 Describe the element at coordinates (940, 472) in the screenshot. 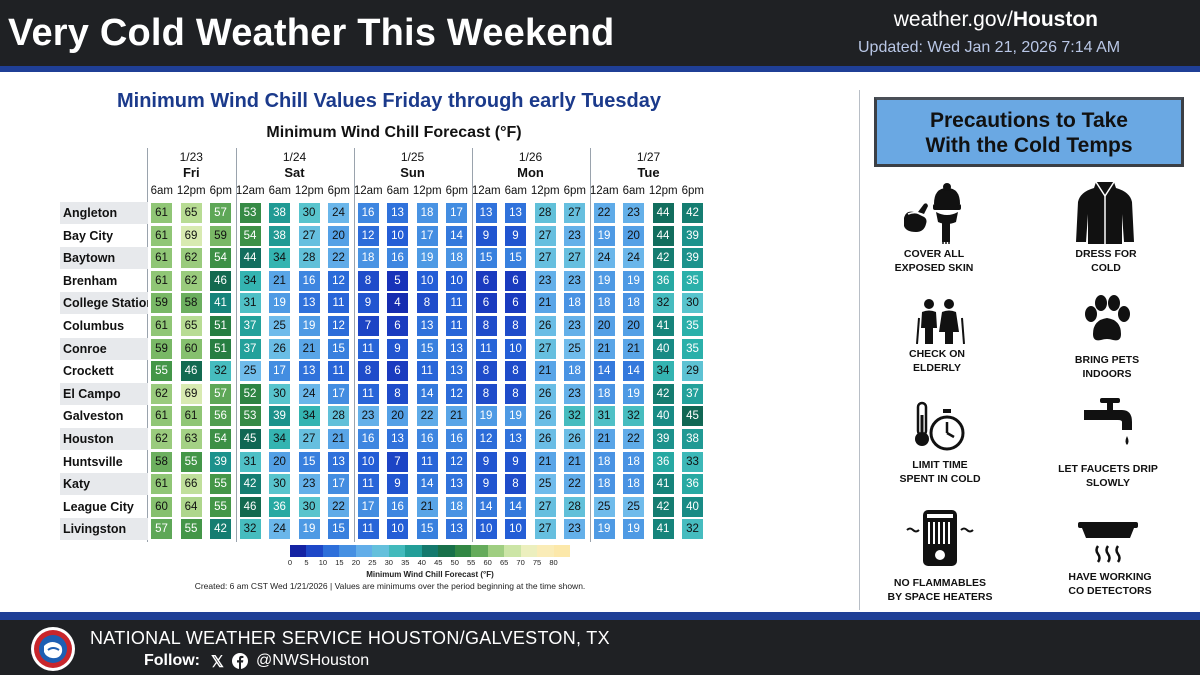

I see `tip-limit-time-label: LIMIT TIME SPENT IN COLD` at that location.